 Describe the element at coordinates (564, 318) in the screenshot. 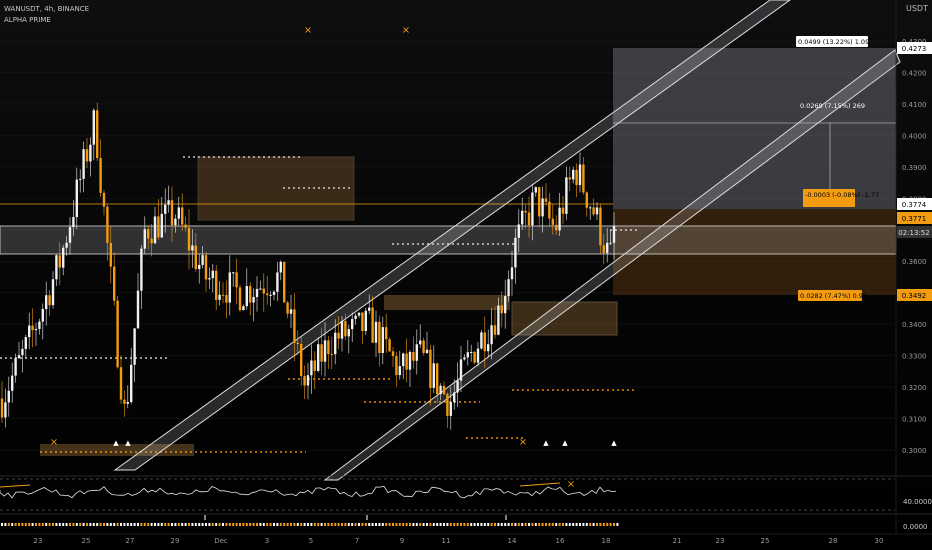

I see `demand-zone` at that location.